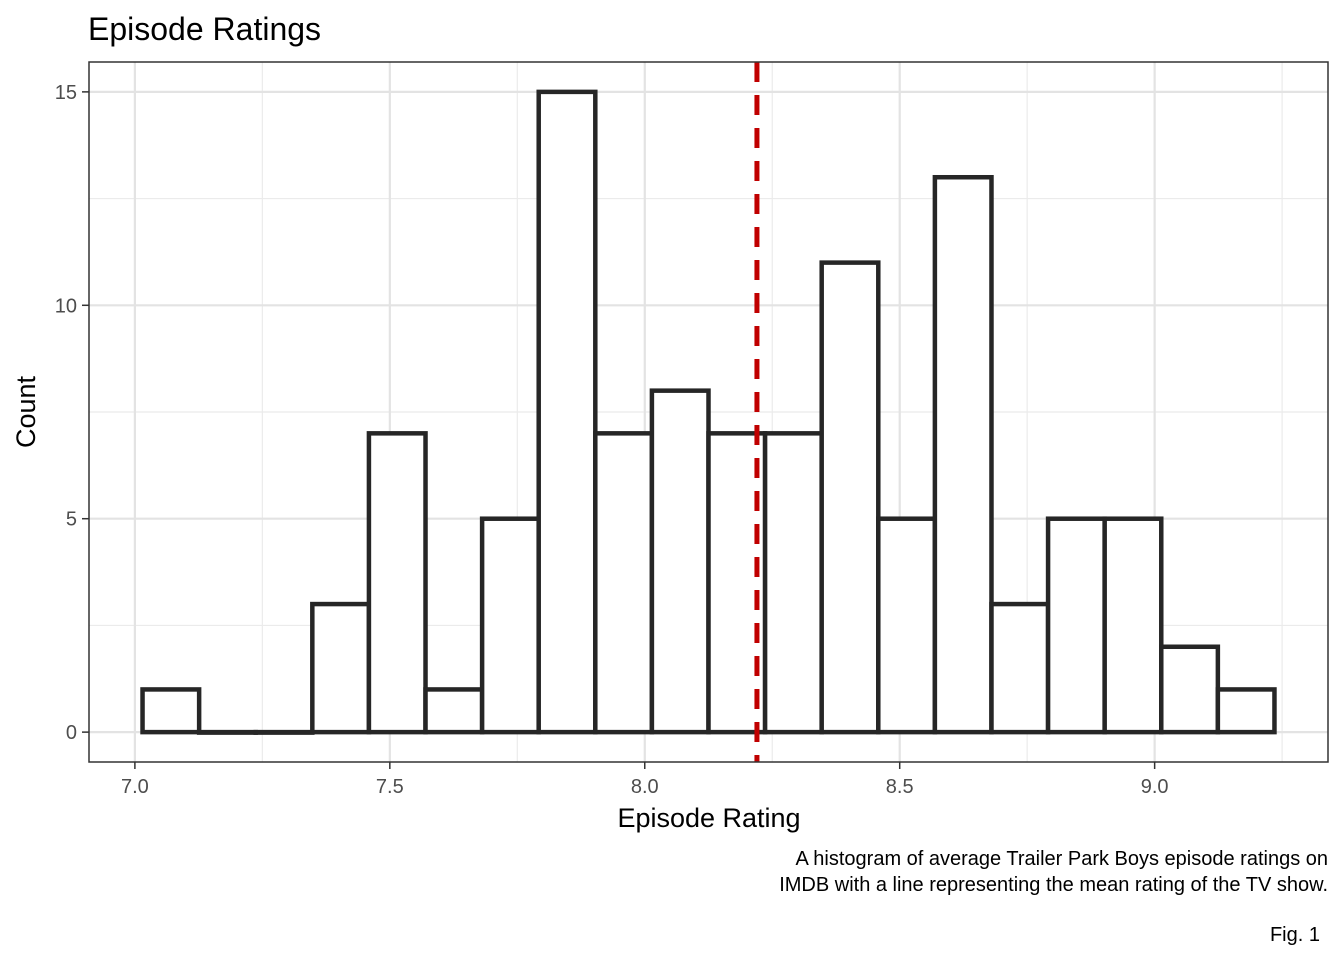 Image resolution: width=1344 pixels, height=960 pixels. What do you see at coordinates (66, 306) in the screenshot?
I see `y-tick-label: 10` at bounding box center [66, 306].